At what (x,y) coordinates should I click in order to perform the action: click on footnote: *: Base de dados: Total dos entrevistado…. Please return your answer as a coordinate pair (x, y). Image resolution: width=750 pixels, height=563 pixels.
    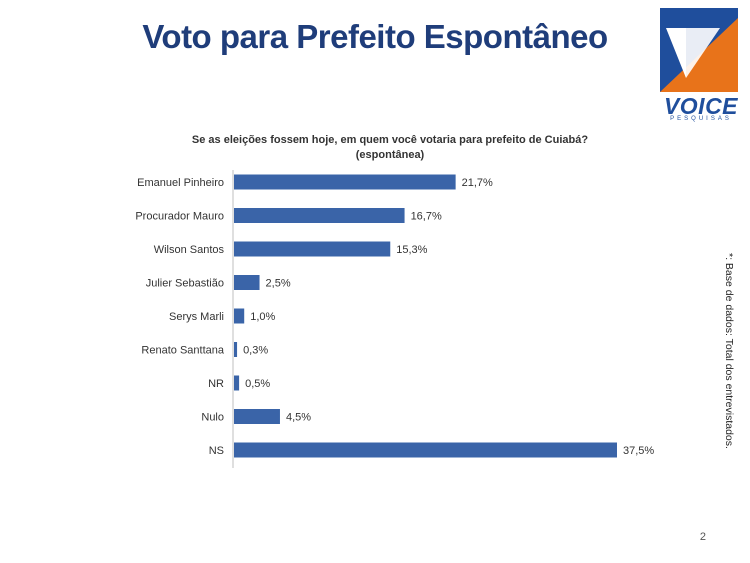
    Looking at the image, I should click on (729, 351).